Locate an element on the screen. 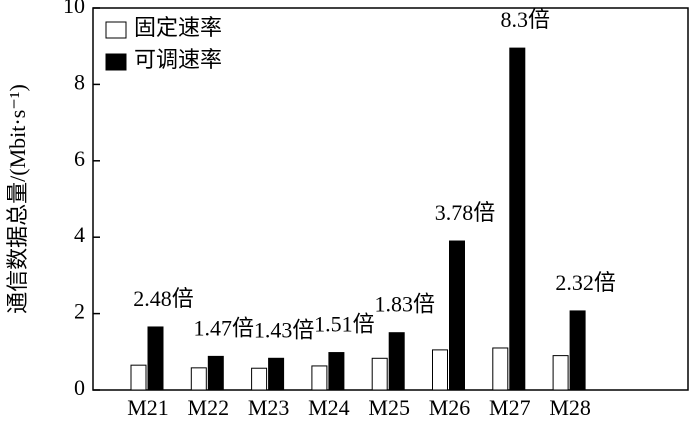  x-tick-label: M26 is located at coordinates (450, 407).